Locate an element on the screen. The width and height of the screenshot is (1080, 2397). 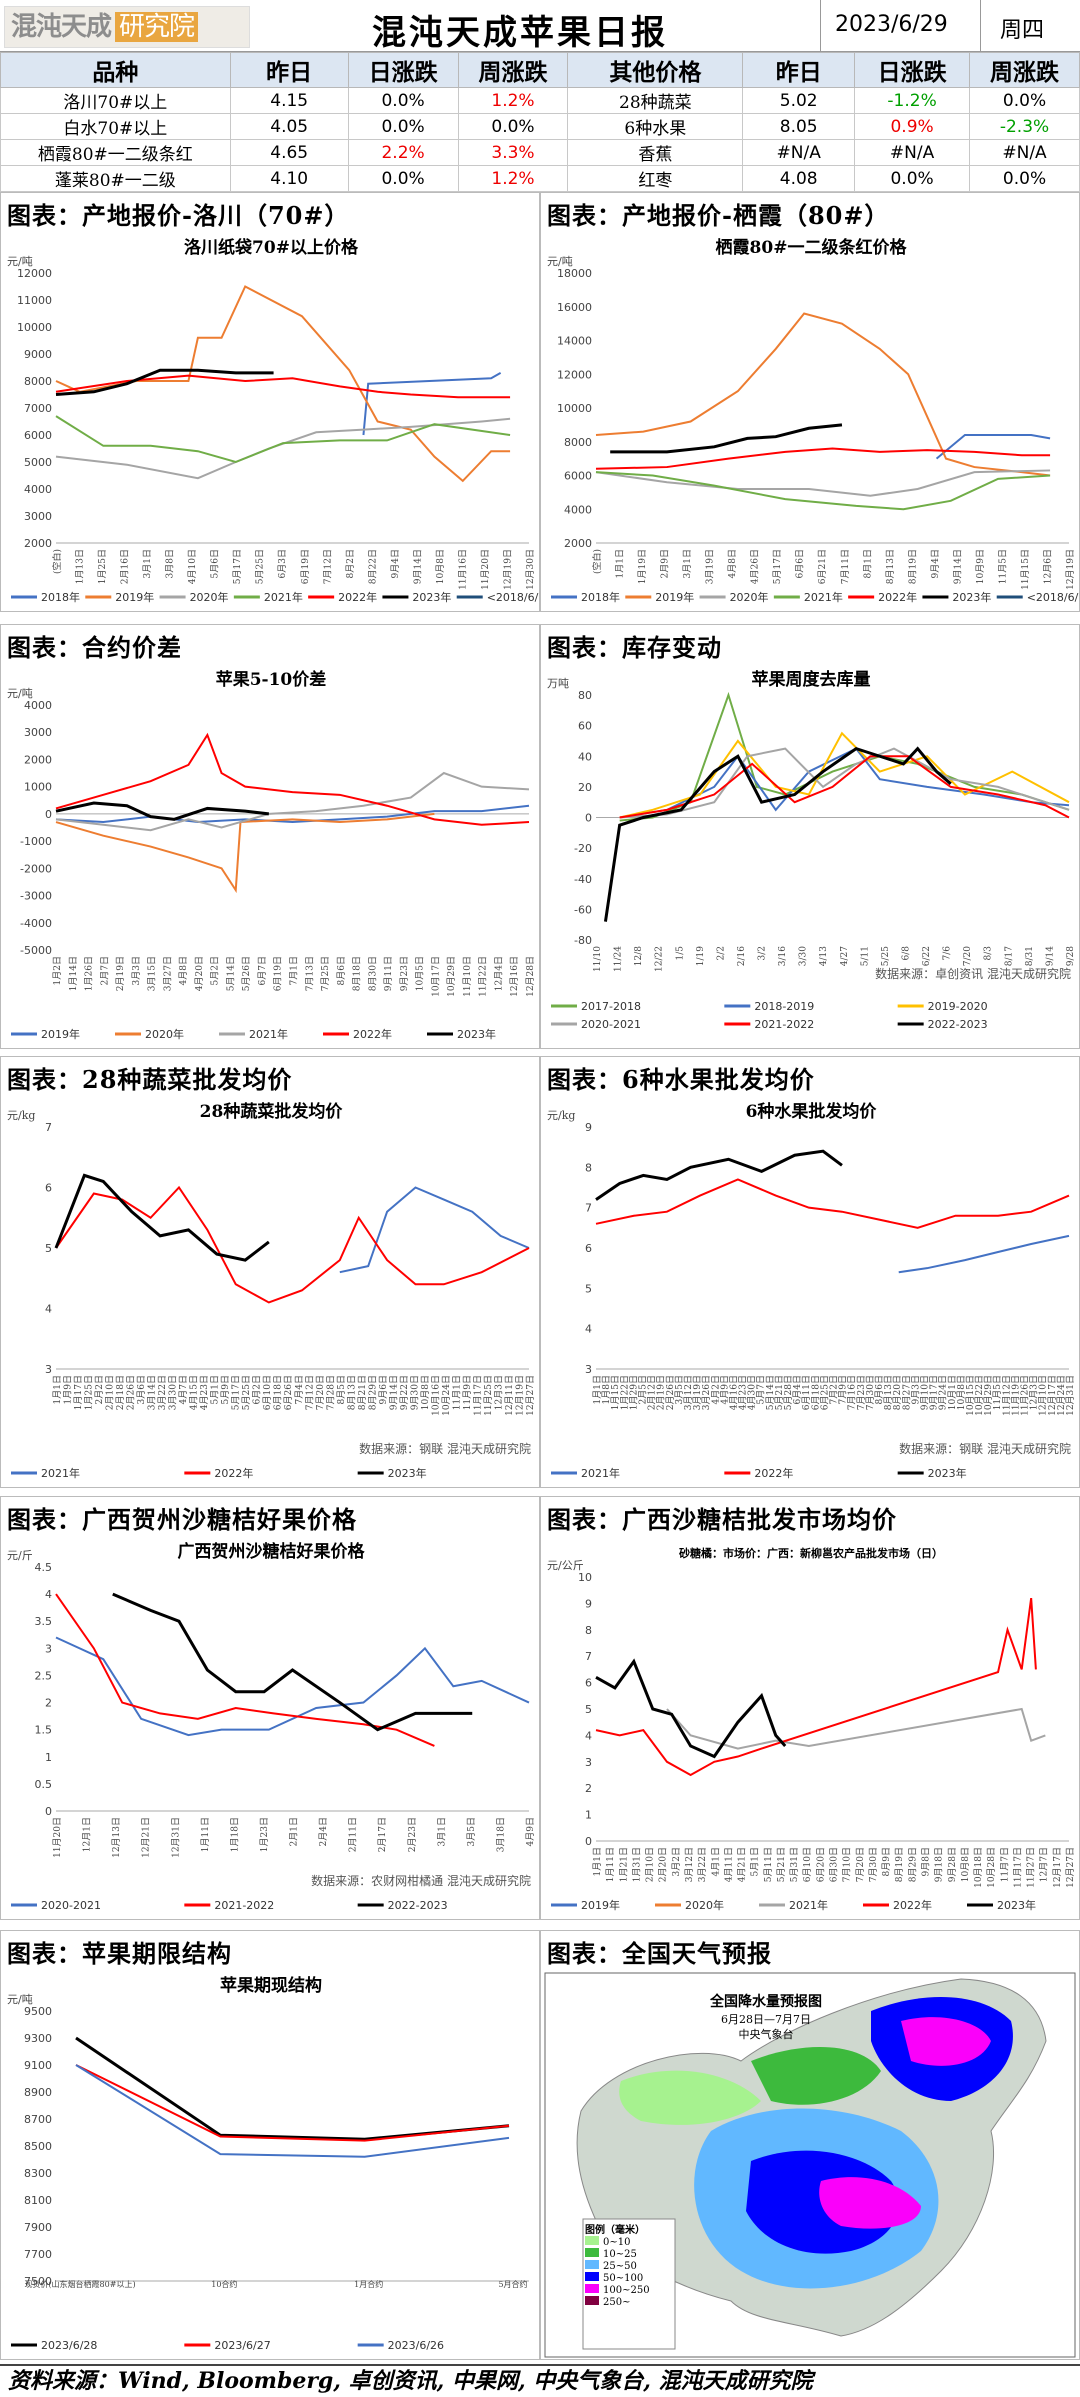
x-tick-label: 8月22日 is located at coordinates (372, 566).